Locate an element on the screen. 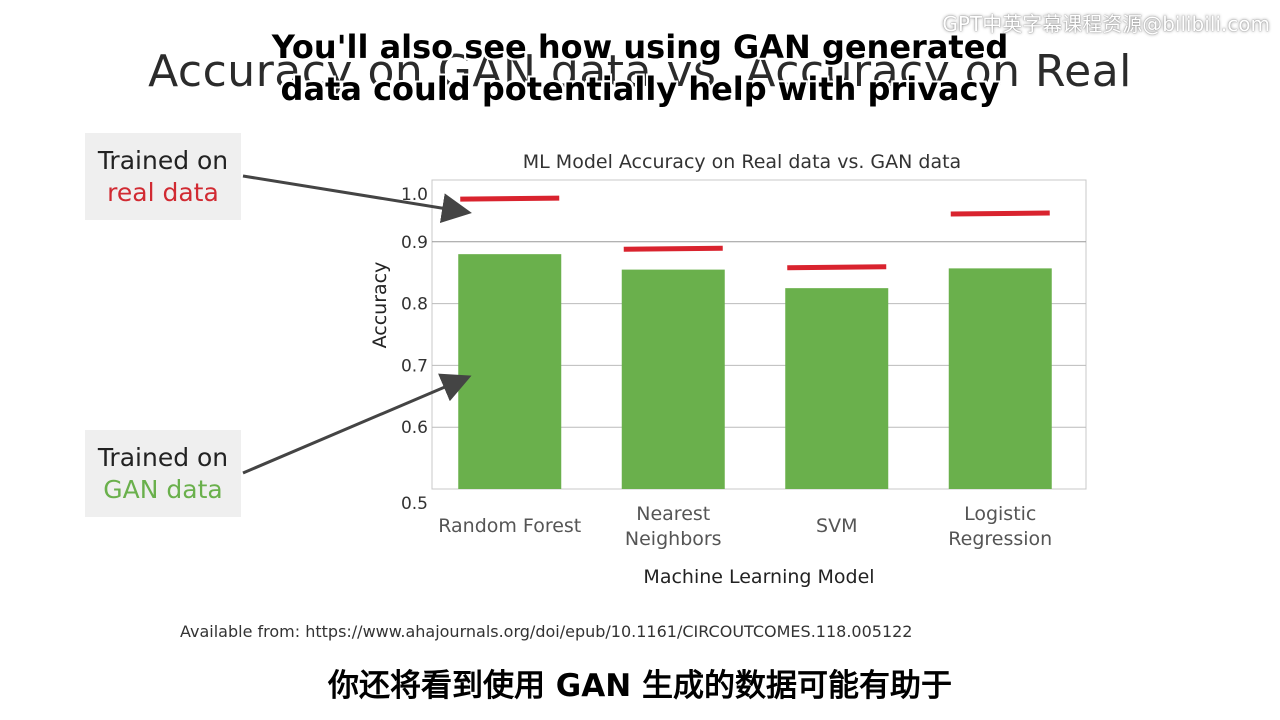  caption-en-line1: You'll also see how using GAN generated is located at coordinates (640, 47).